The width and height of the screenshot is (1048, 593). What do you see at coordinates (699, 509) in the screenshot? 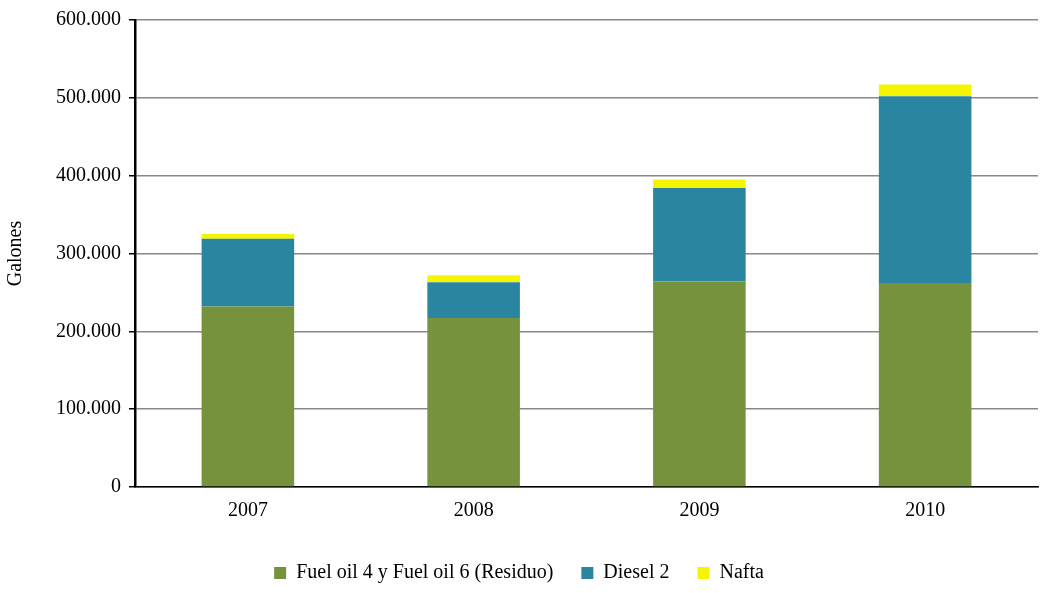
I see `x-tick-label: 2009` at bounding box center [699, 509].